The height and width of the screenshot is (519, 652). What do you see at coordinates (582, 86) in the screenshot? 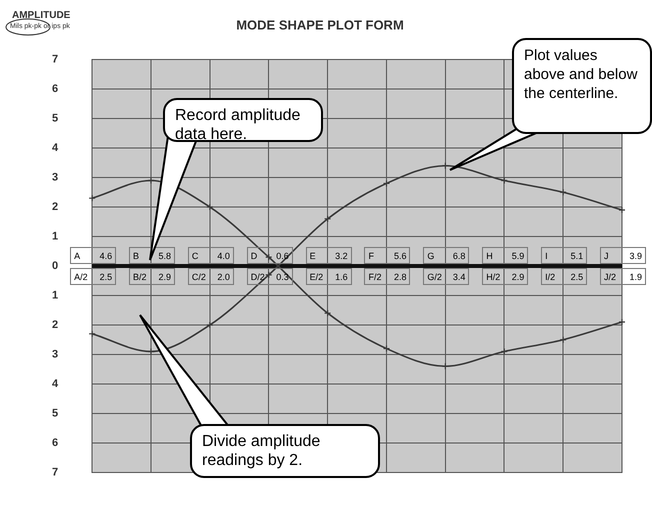
I see `annotation: Plot values above and below the centerline.` at bounding box center [582, 86].